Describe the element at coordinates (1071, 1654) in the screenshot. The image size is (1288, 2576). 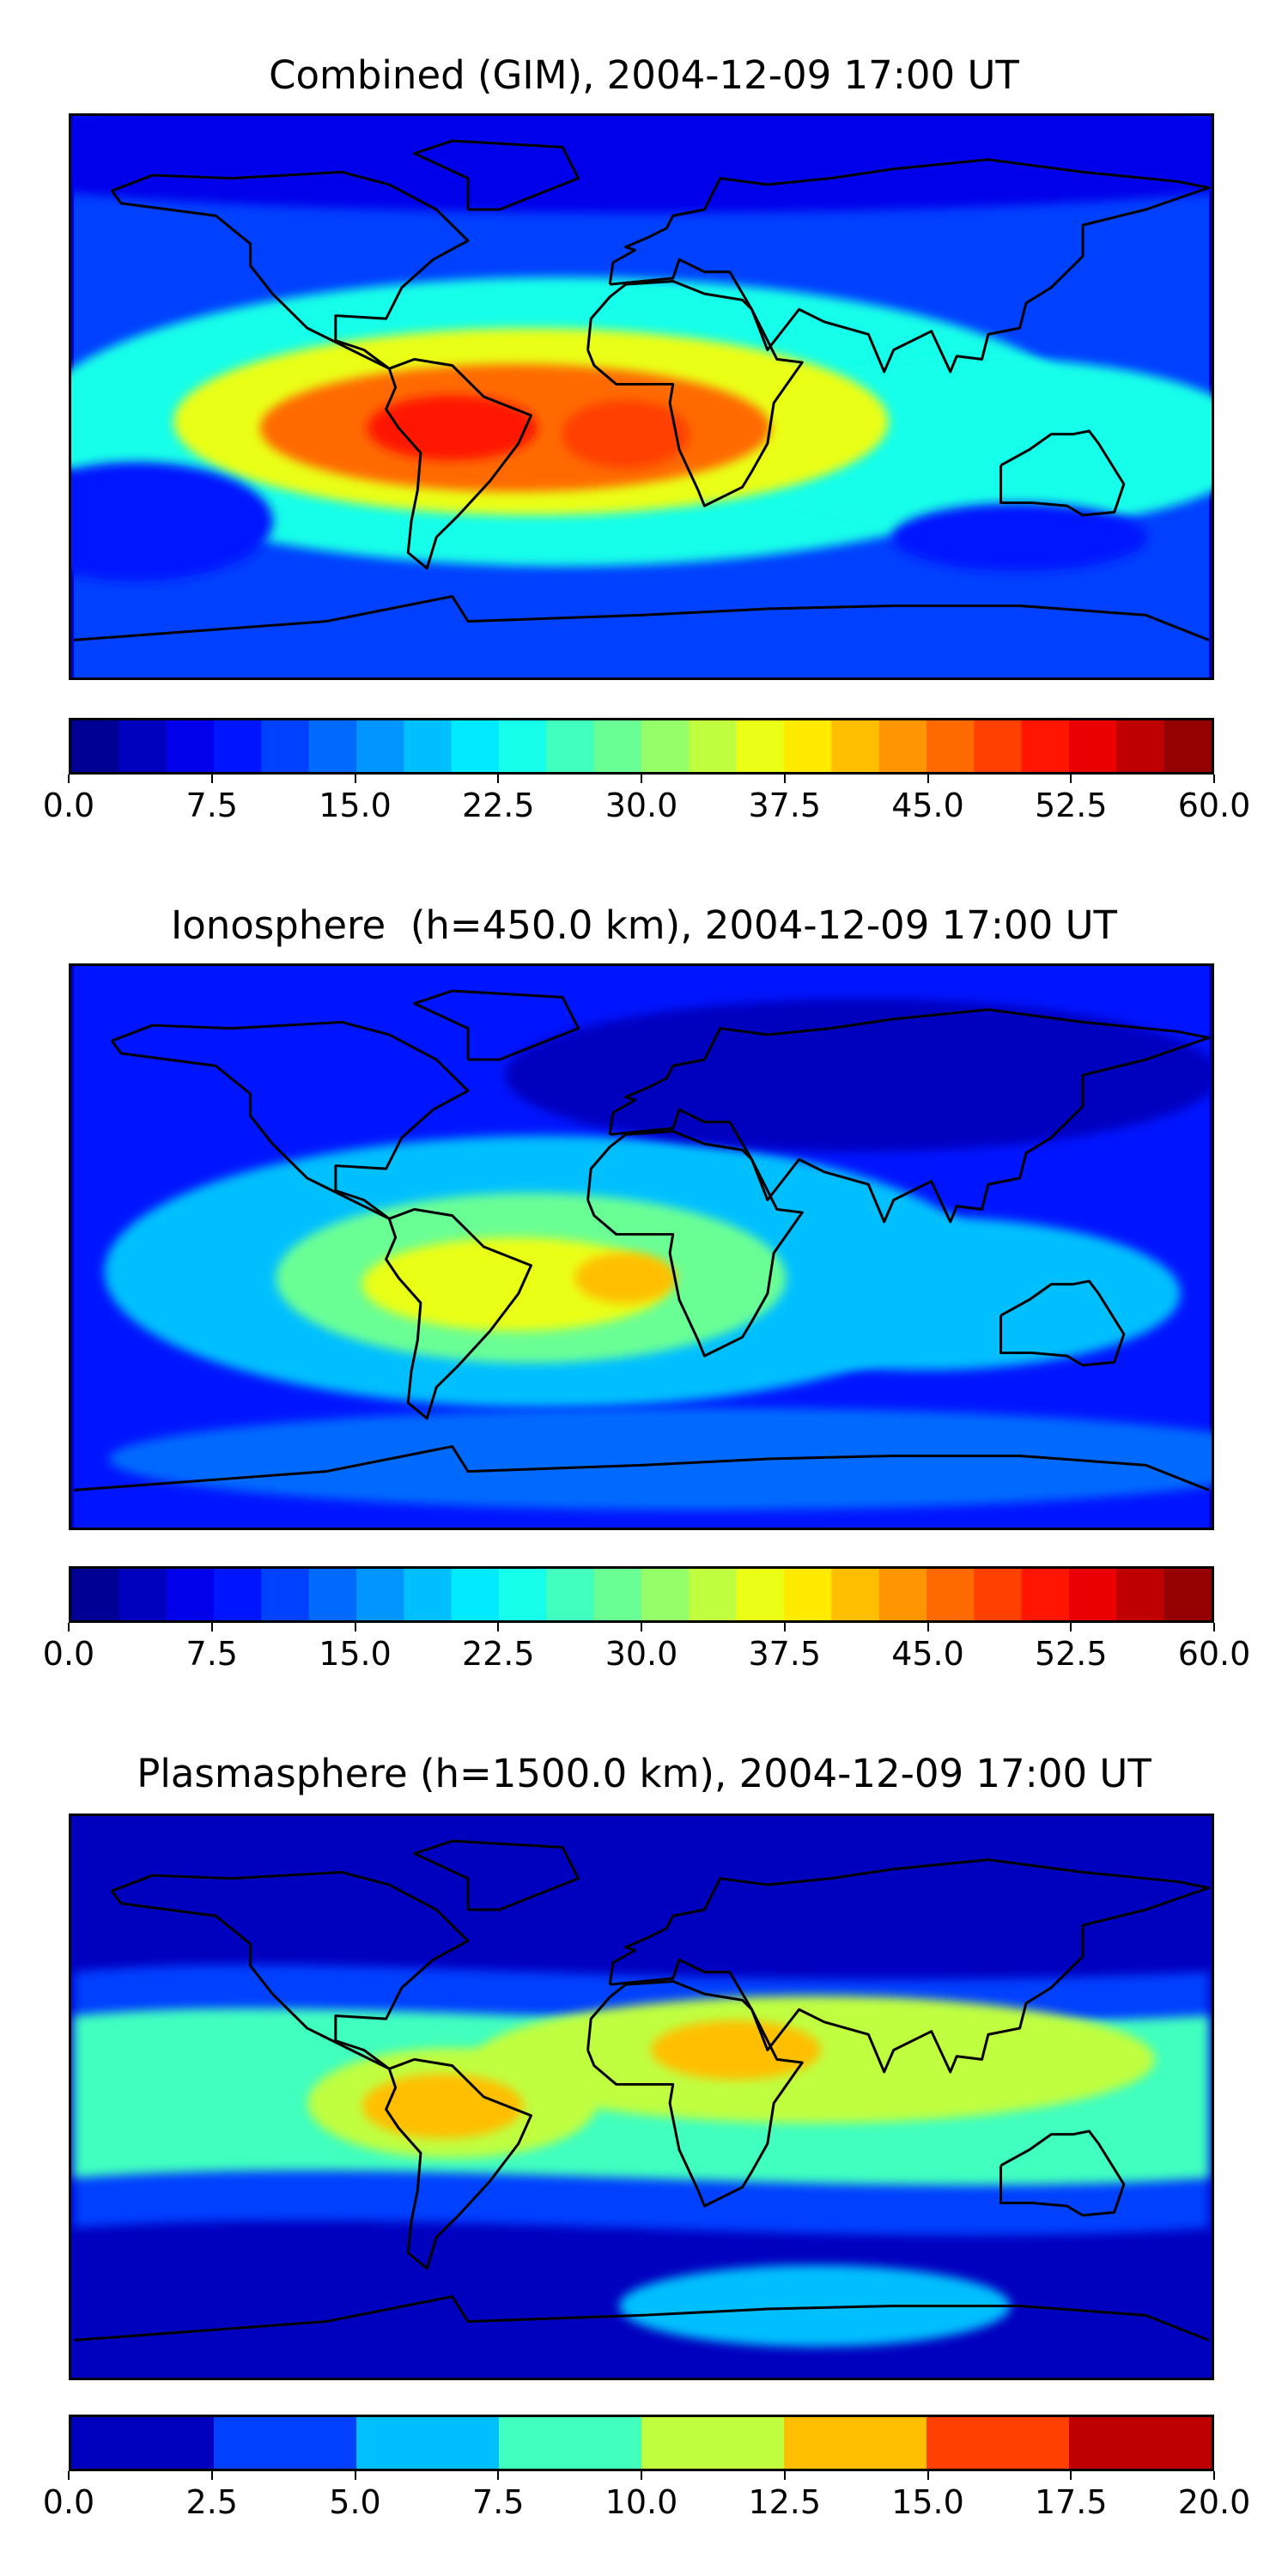
I see `colorbar-tick-label: 52.5` at that location.